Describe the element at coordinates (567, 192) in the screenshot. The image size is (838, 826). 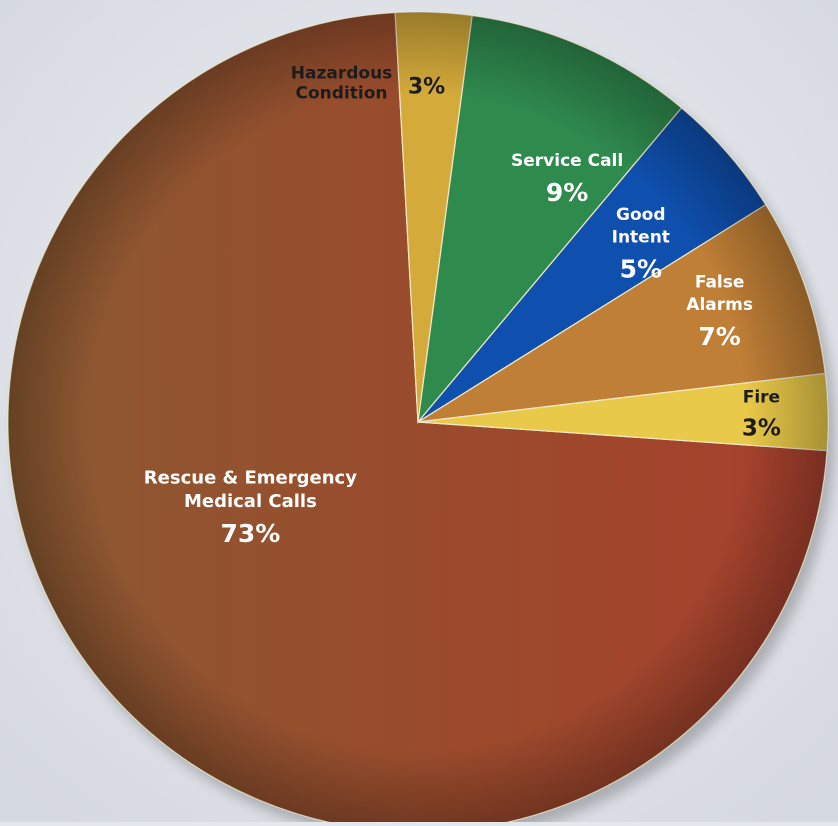
I see `slice-percent-label: 9%` at that location.